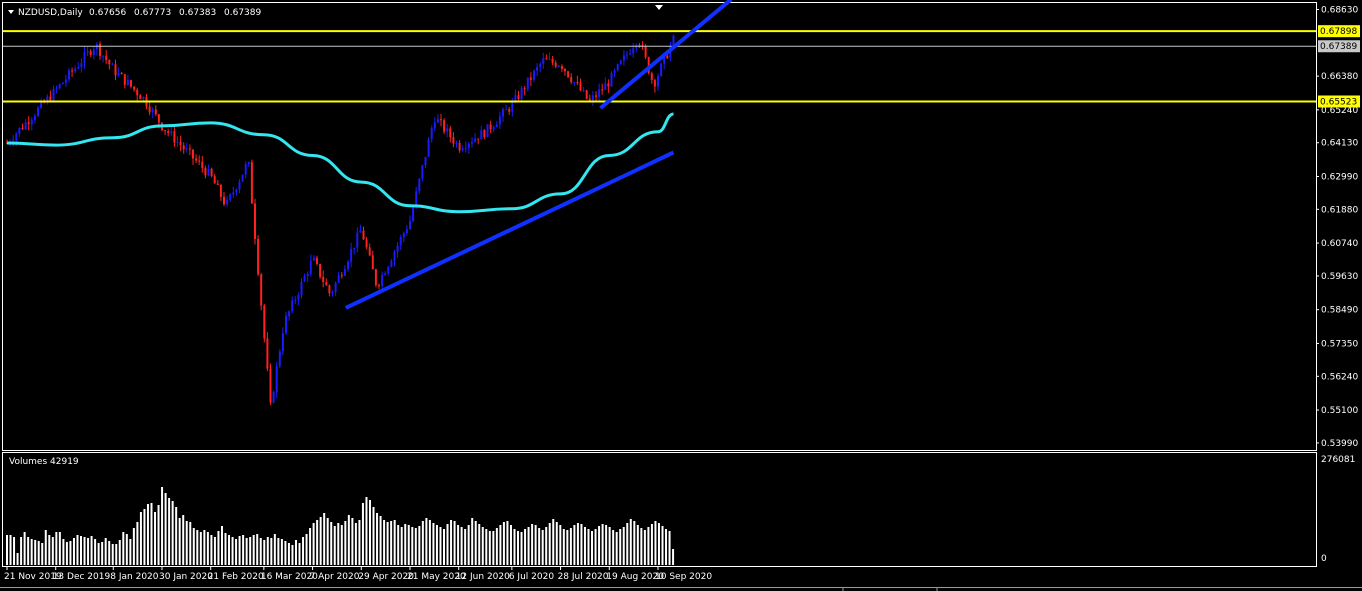 The width and height of the screenshot is (1362, 591). What do you see at coordinates (509, 230) in the screenshot?
I see `trendline-support-lower` at bounding box center [509, 230].